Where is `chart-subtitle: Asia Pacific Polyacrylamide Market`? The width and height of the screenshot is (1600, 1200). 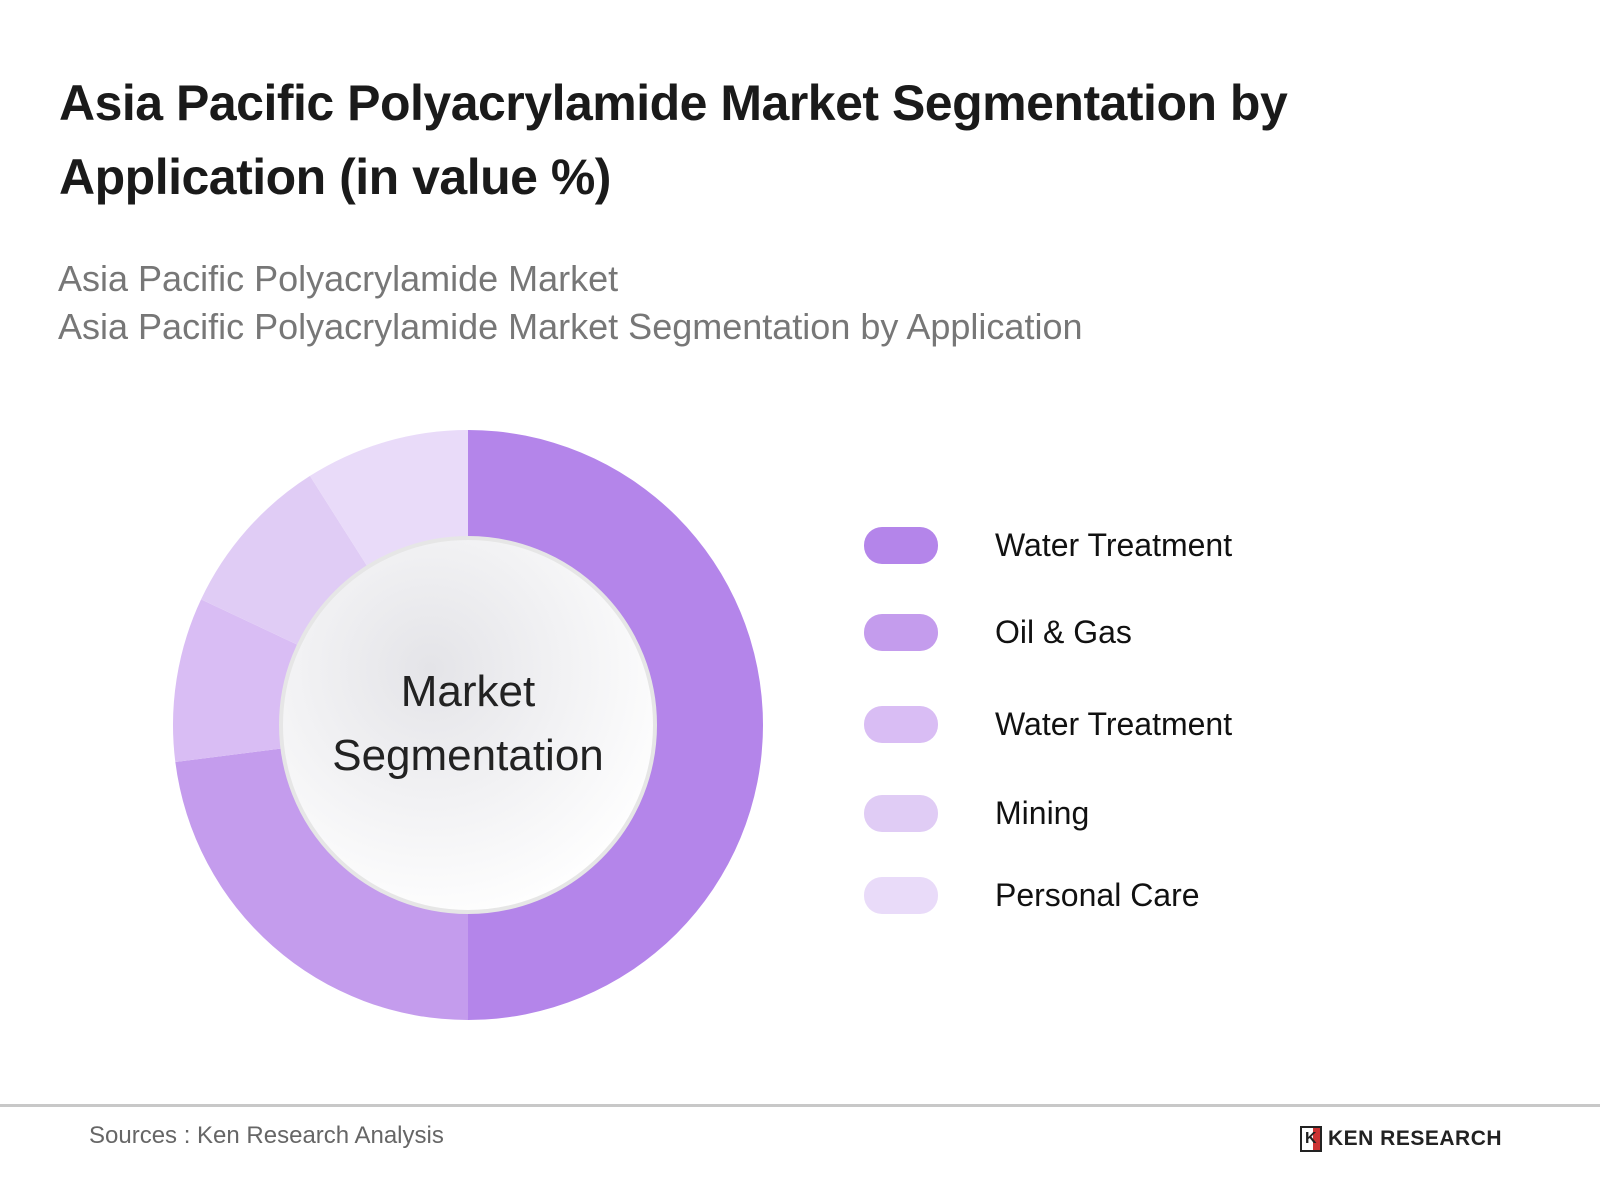
chart-subtitle: Asia Pacific Polyacrylamide Market is located at coordinates (338, 278).